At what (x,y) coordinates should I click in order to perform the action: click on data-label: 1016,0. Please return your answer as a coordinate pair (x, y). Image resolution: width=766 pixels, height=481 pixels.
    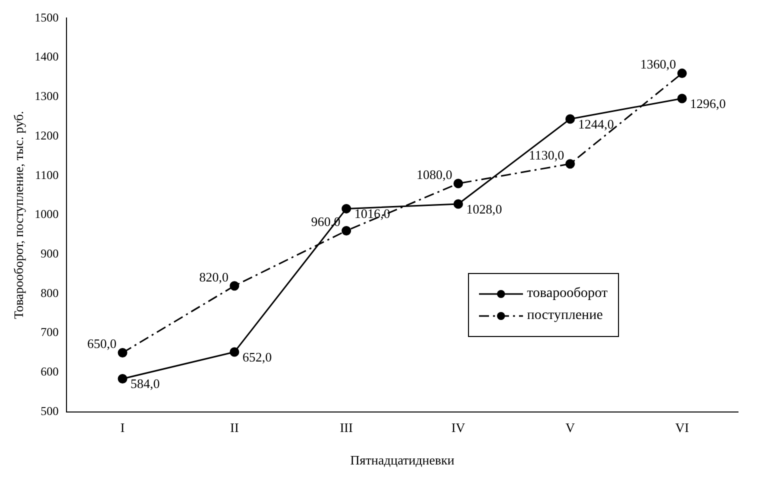
    Looking at the image, I should click on (372, 214).